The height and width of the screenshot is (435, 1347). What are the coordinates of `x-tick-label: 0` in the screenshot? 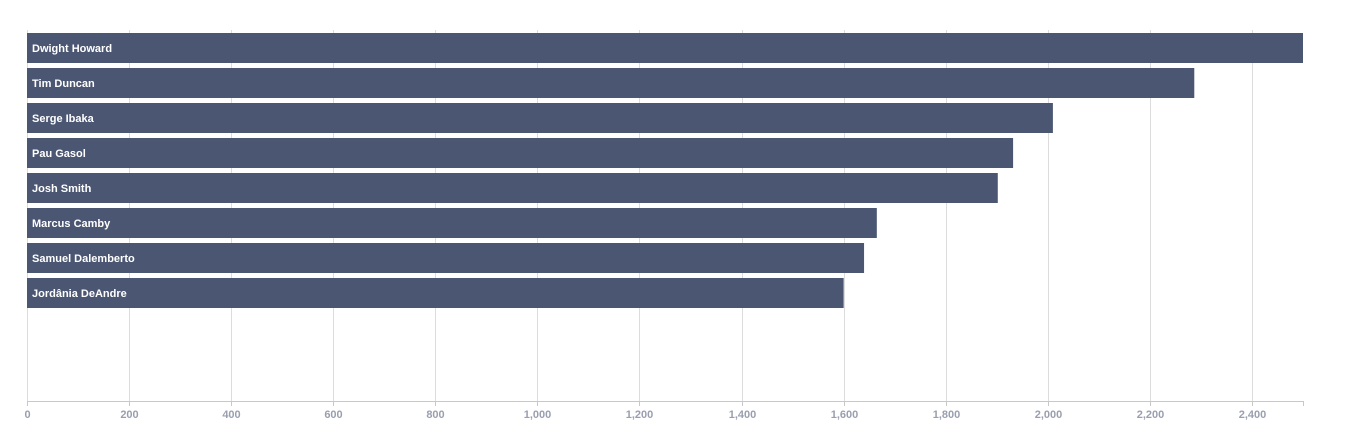 It's located at (27, 415).